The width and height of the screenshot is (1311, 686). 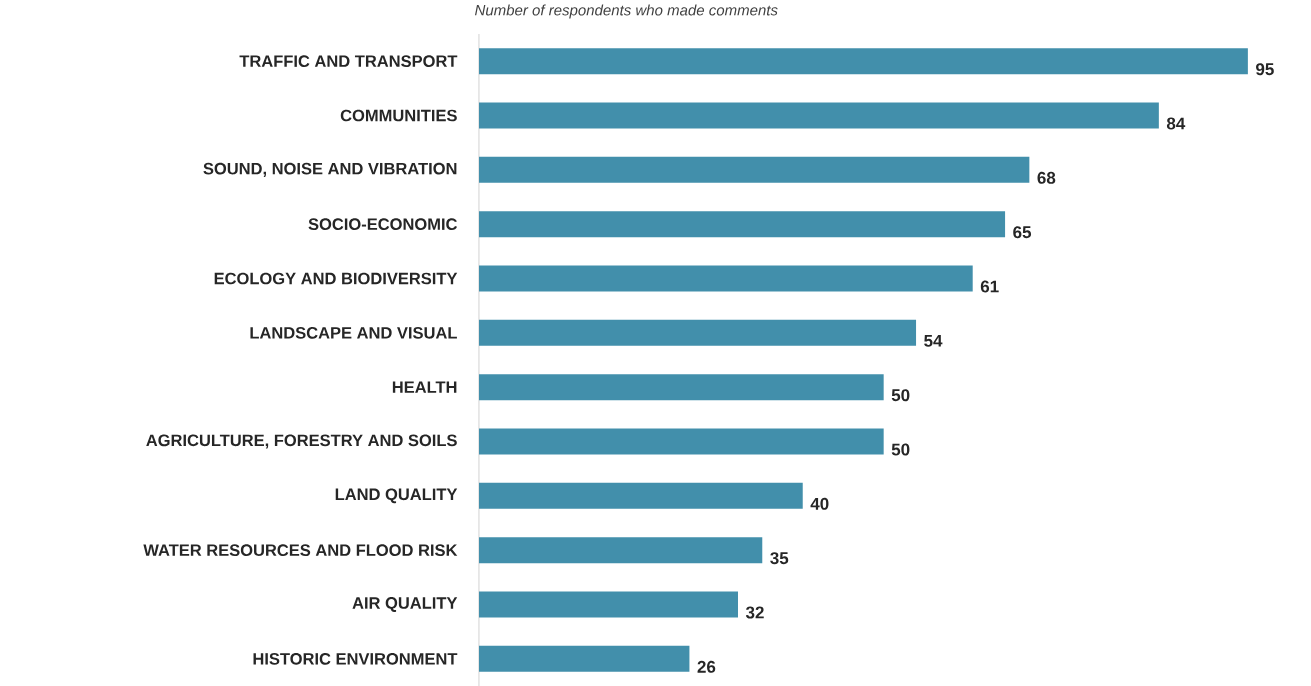 What do you see at coordinates (300, 550) in the screenshot?
I see `y-tick-label: WATER RESOURCES AND FLOOD RISK` at bounding box center [300, 550].